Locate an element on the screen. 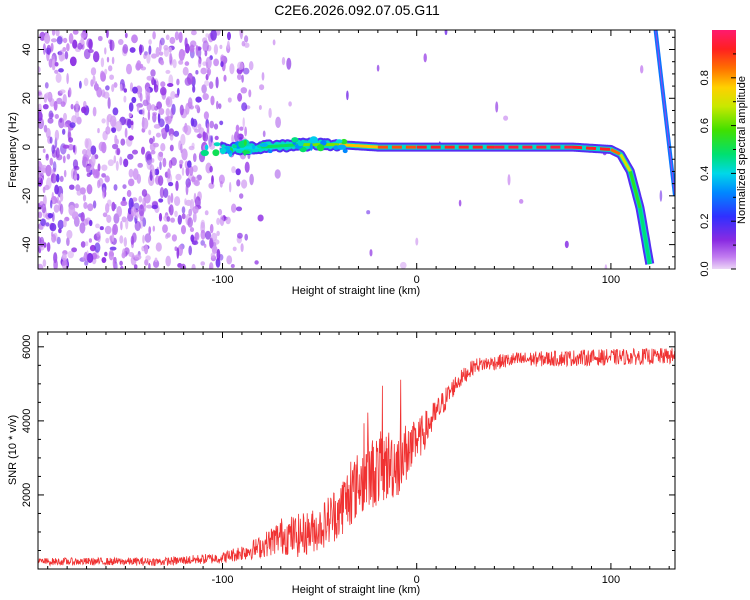 This screenshot has width=750, height=600. snr-y-tick-label: 4000 is located at coordinates (27, 421).